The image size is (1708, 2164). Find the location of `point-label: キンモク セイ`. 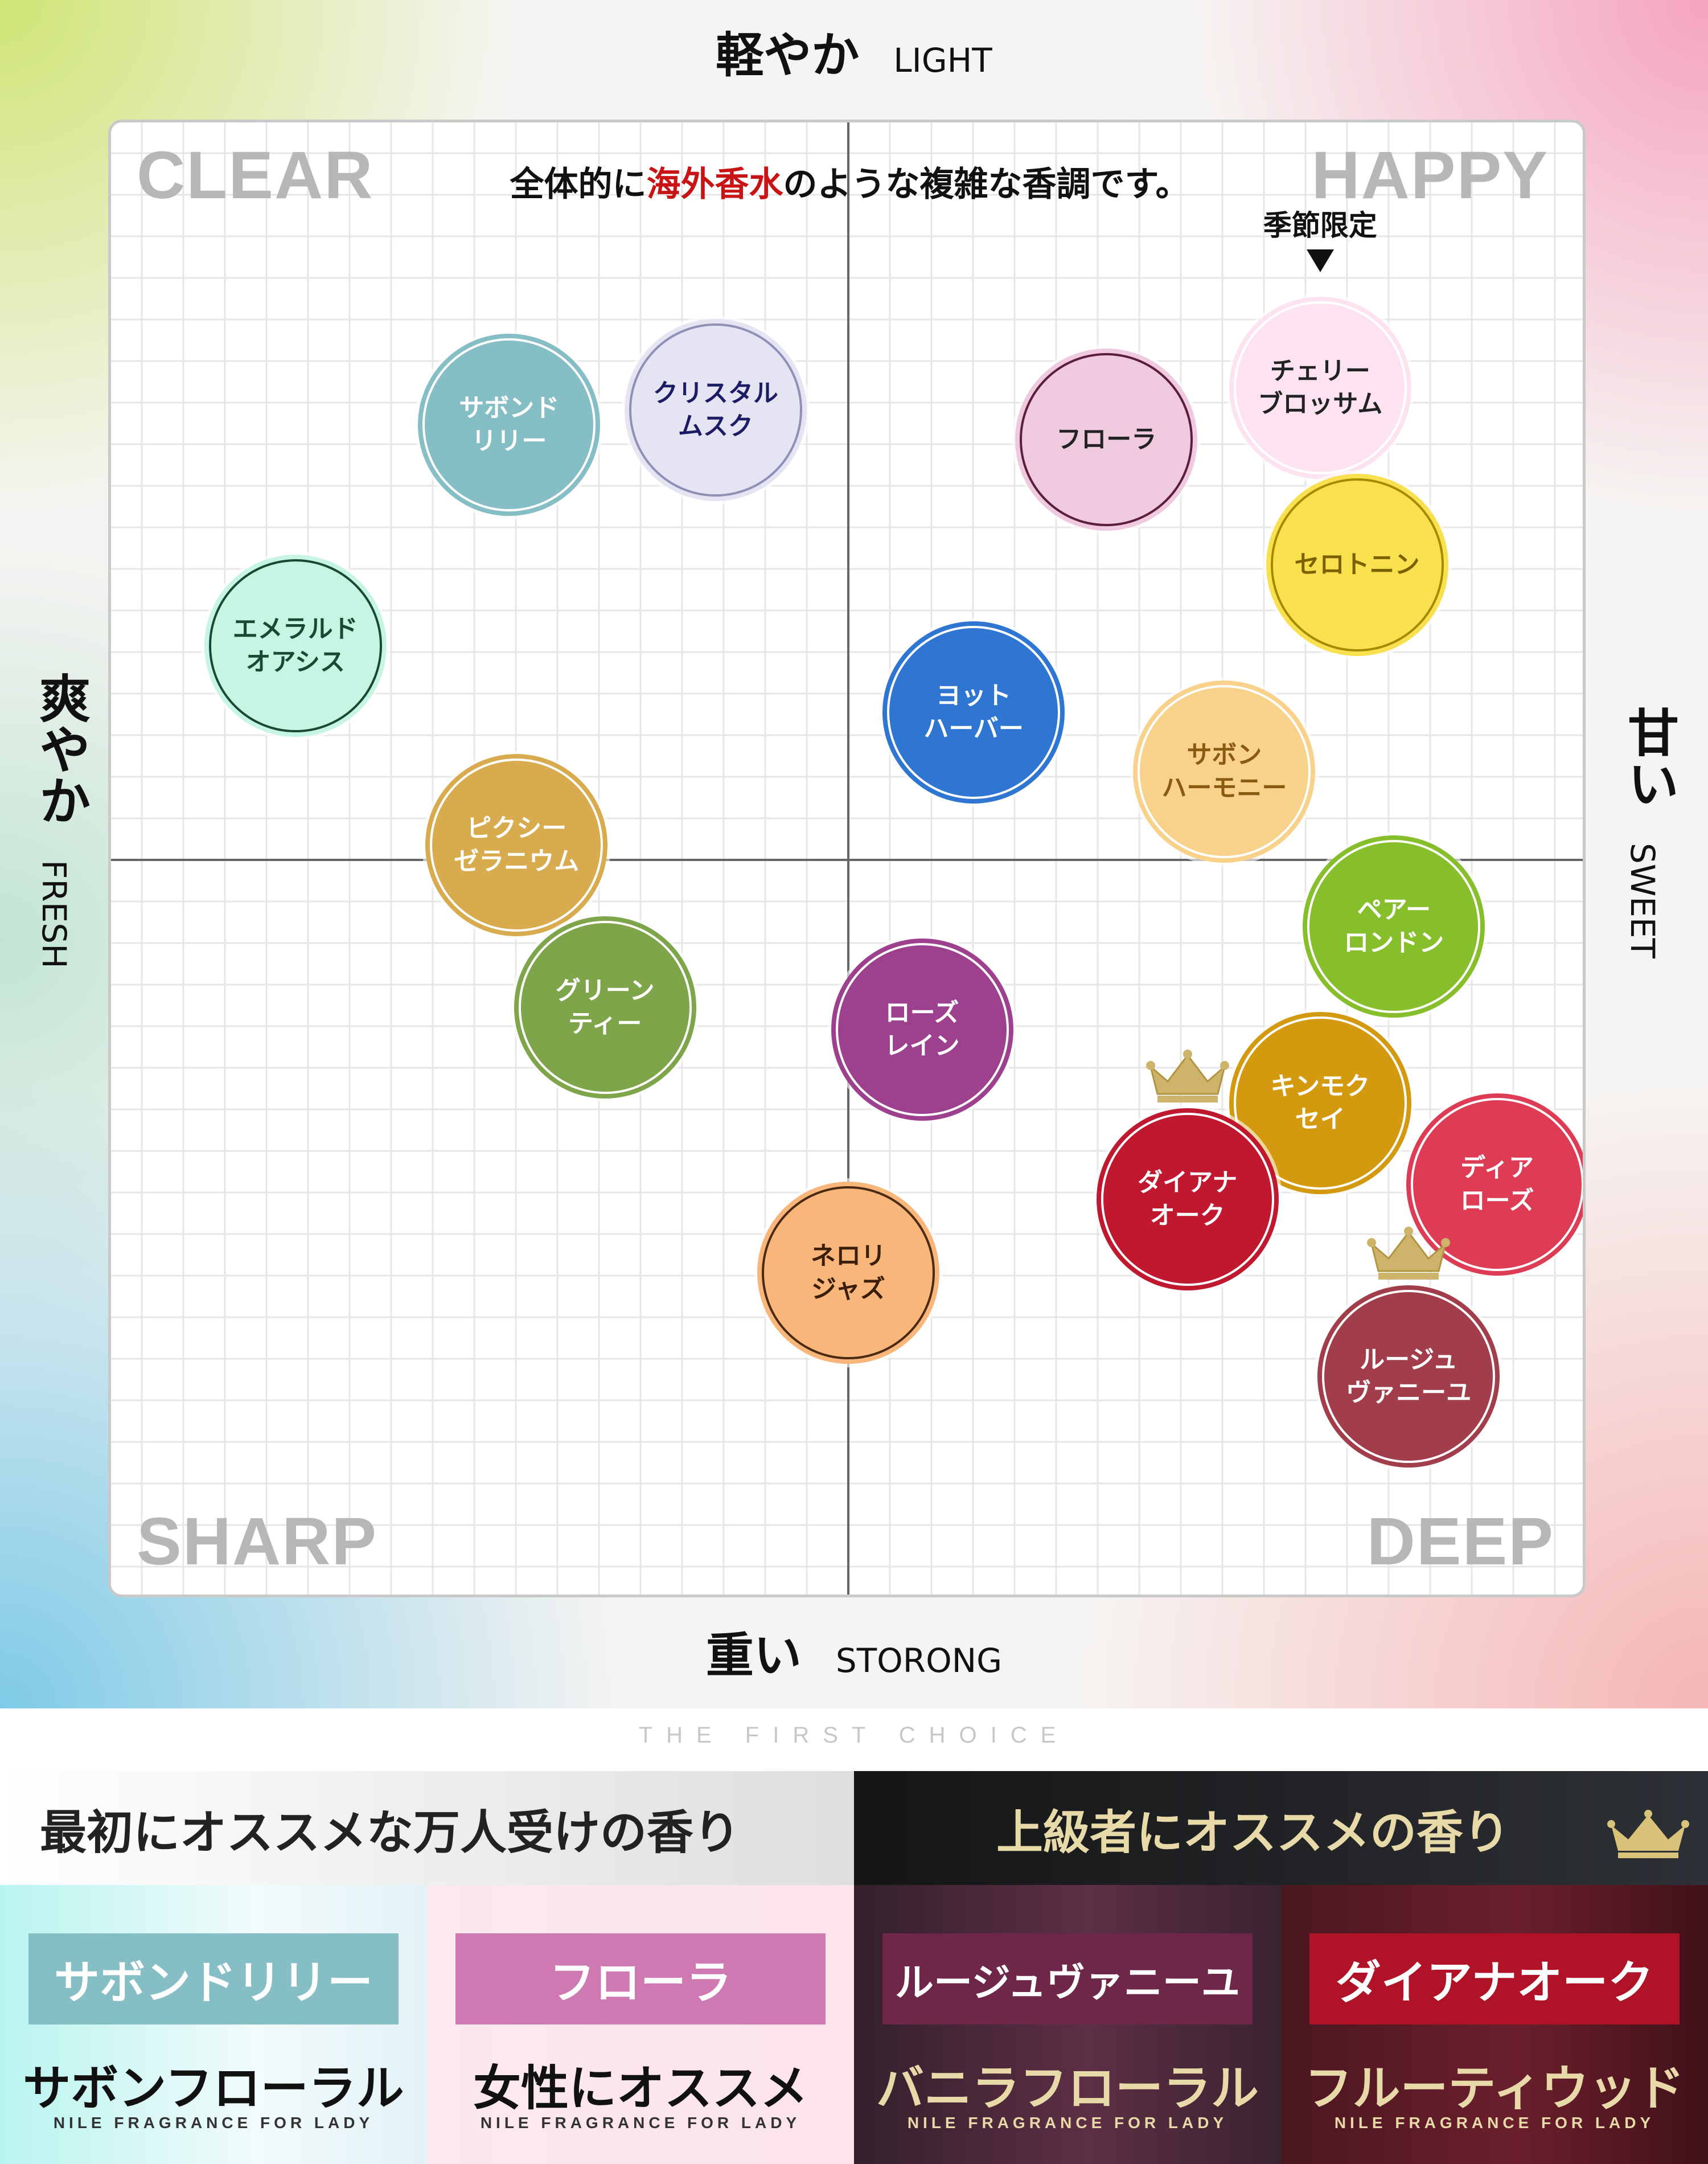

point-label: キンモク セイ is located at coordinates (1320, 1103).